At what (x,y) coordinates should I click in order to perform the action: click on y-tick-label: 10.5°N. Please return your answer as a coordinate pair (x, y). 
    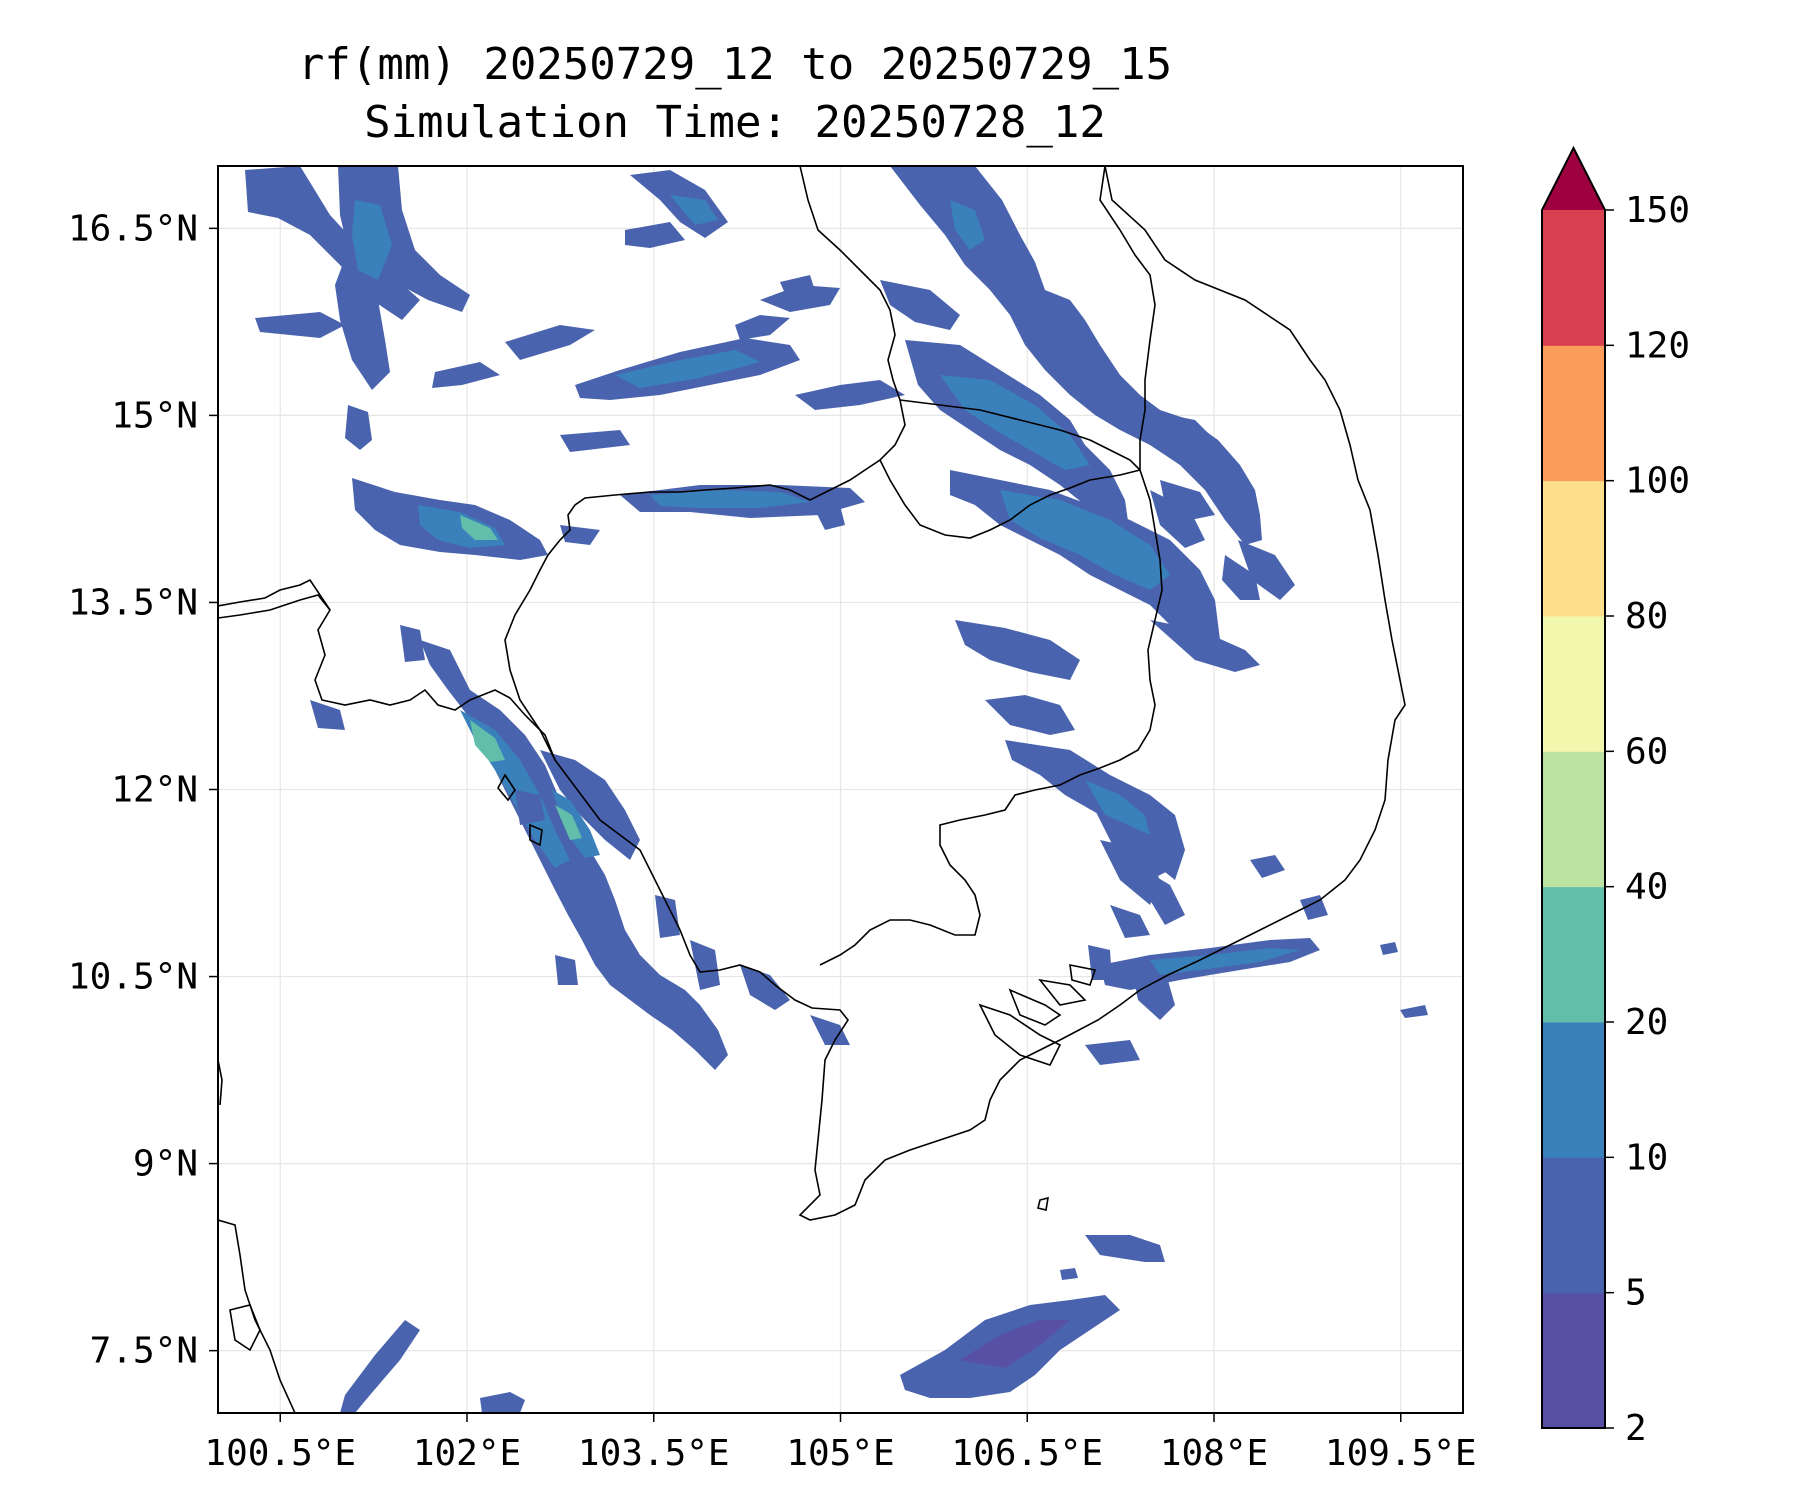
    Looking at the image, I should click on (133, 977).